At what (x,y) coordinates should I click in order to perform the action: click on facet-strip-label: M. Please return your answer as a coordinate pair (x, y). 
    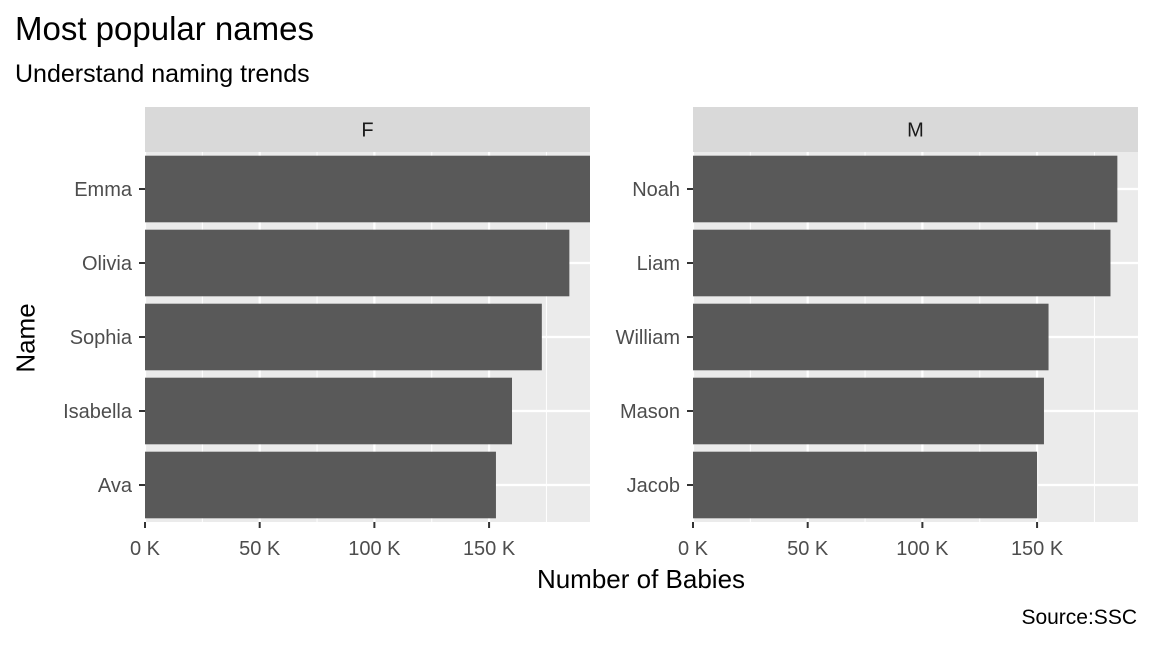
    Looking at the image, I should click on (915, 131).